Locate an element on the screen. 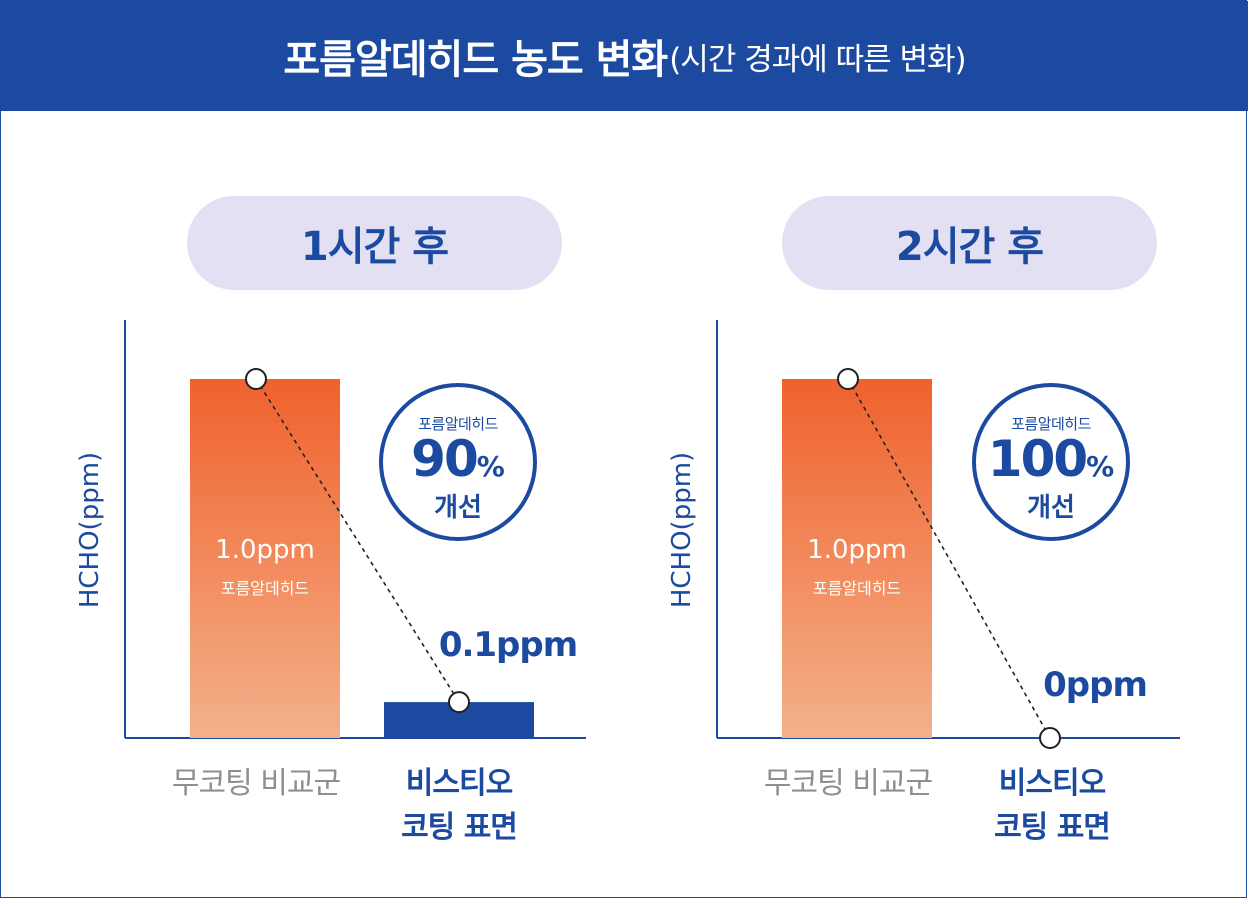 The width and height of the screenshot is (1249, 906). badge-percent-value: 90 is located at coordinates (445, 459).